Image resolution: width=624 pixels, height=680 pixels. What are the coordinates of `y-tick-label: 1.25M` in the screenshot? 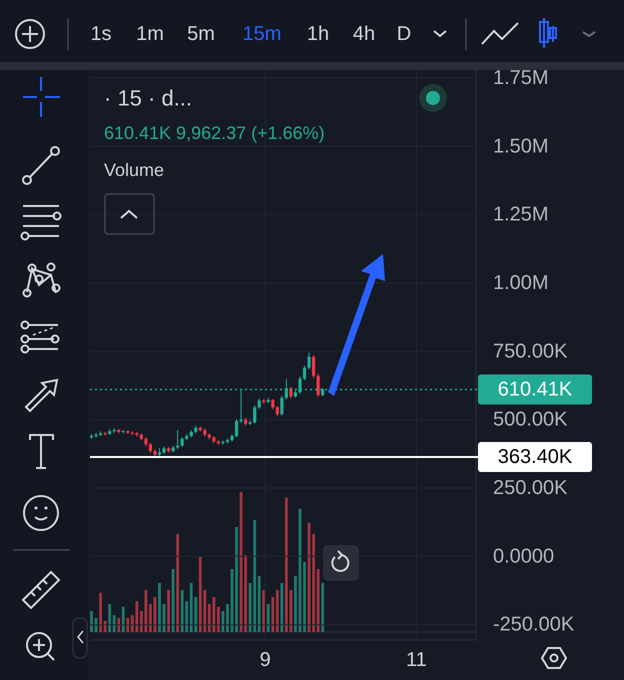 It's located at (521, 215).